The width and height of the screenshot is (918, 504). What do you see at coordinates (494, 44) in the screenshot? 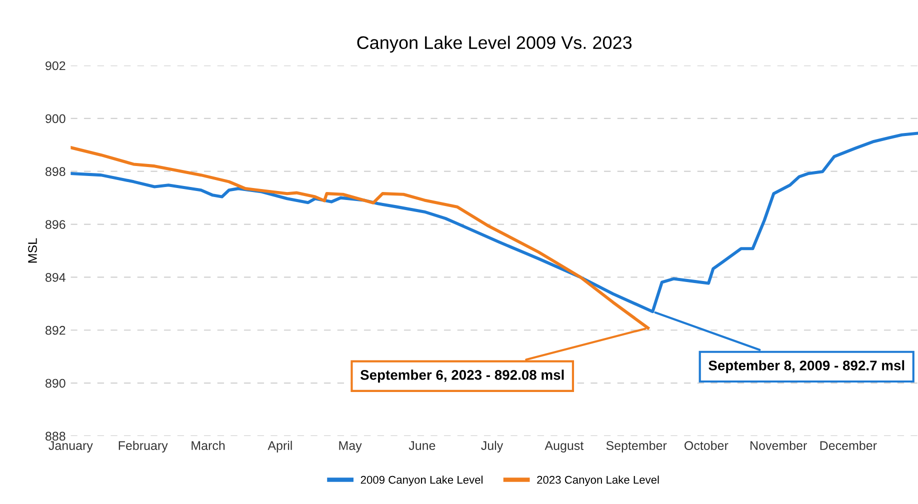
I see `chart-title: Canyon Lake Level 2009 Vs. 2023` at bounding box center [494, 44].